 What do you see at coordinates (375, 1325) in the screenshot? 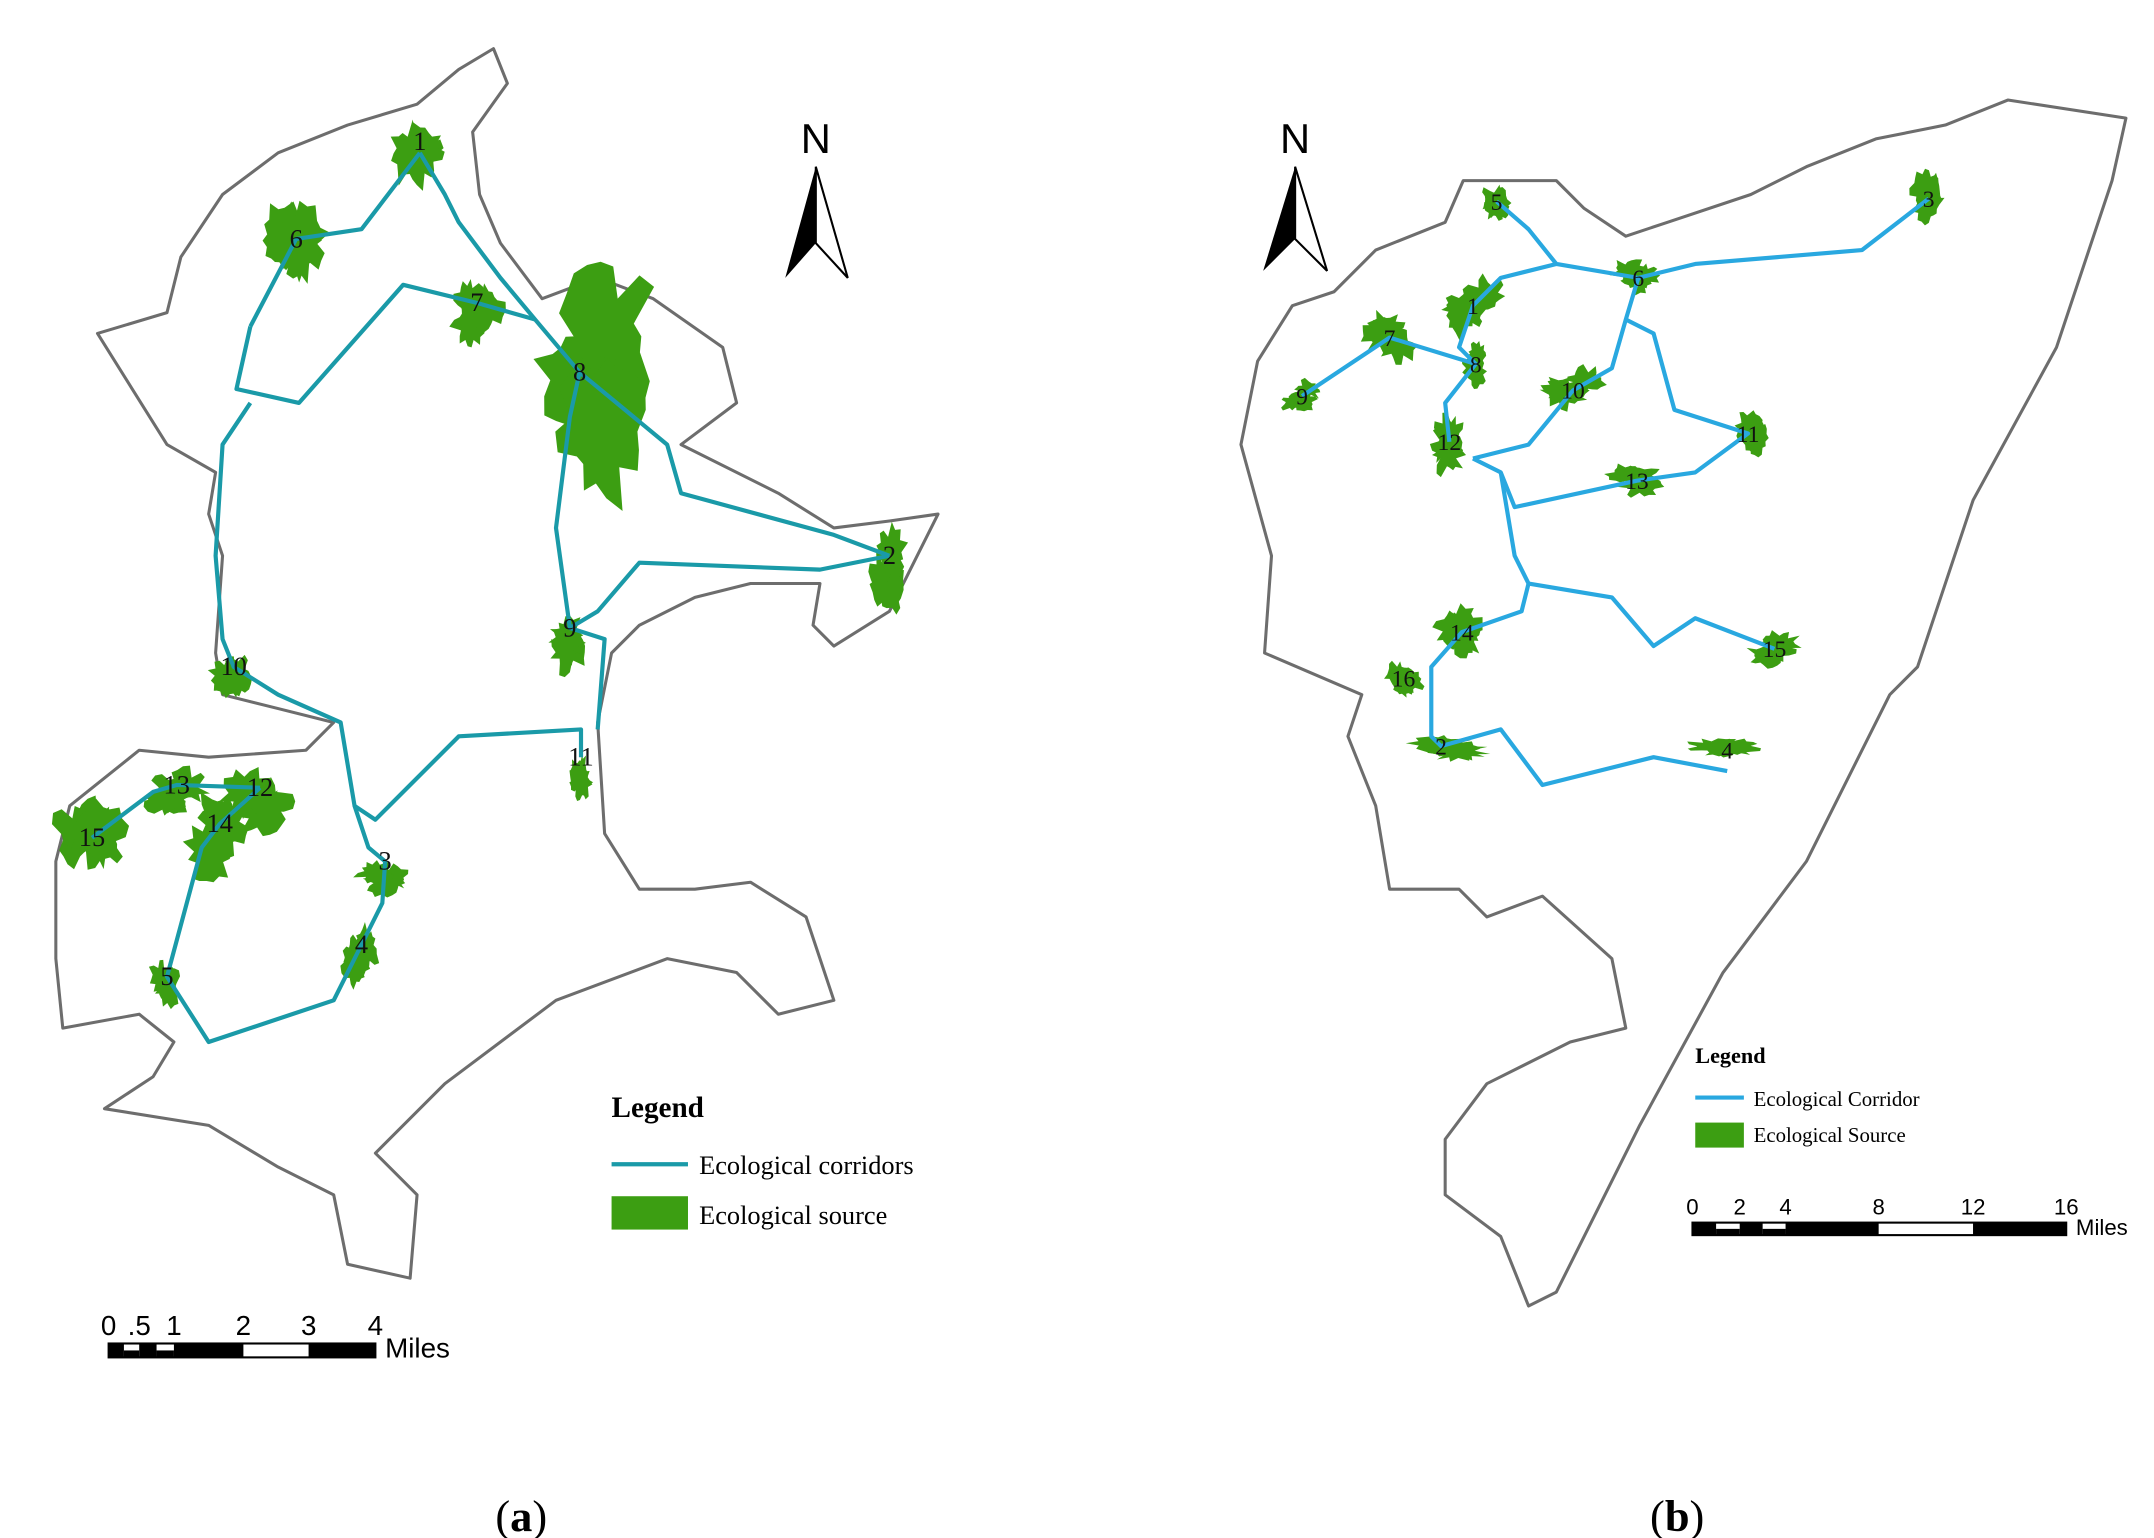
I see `scale-label: 4` at bounding box center [375, 1325].